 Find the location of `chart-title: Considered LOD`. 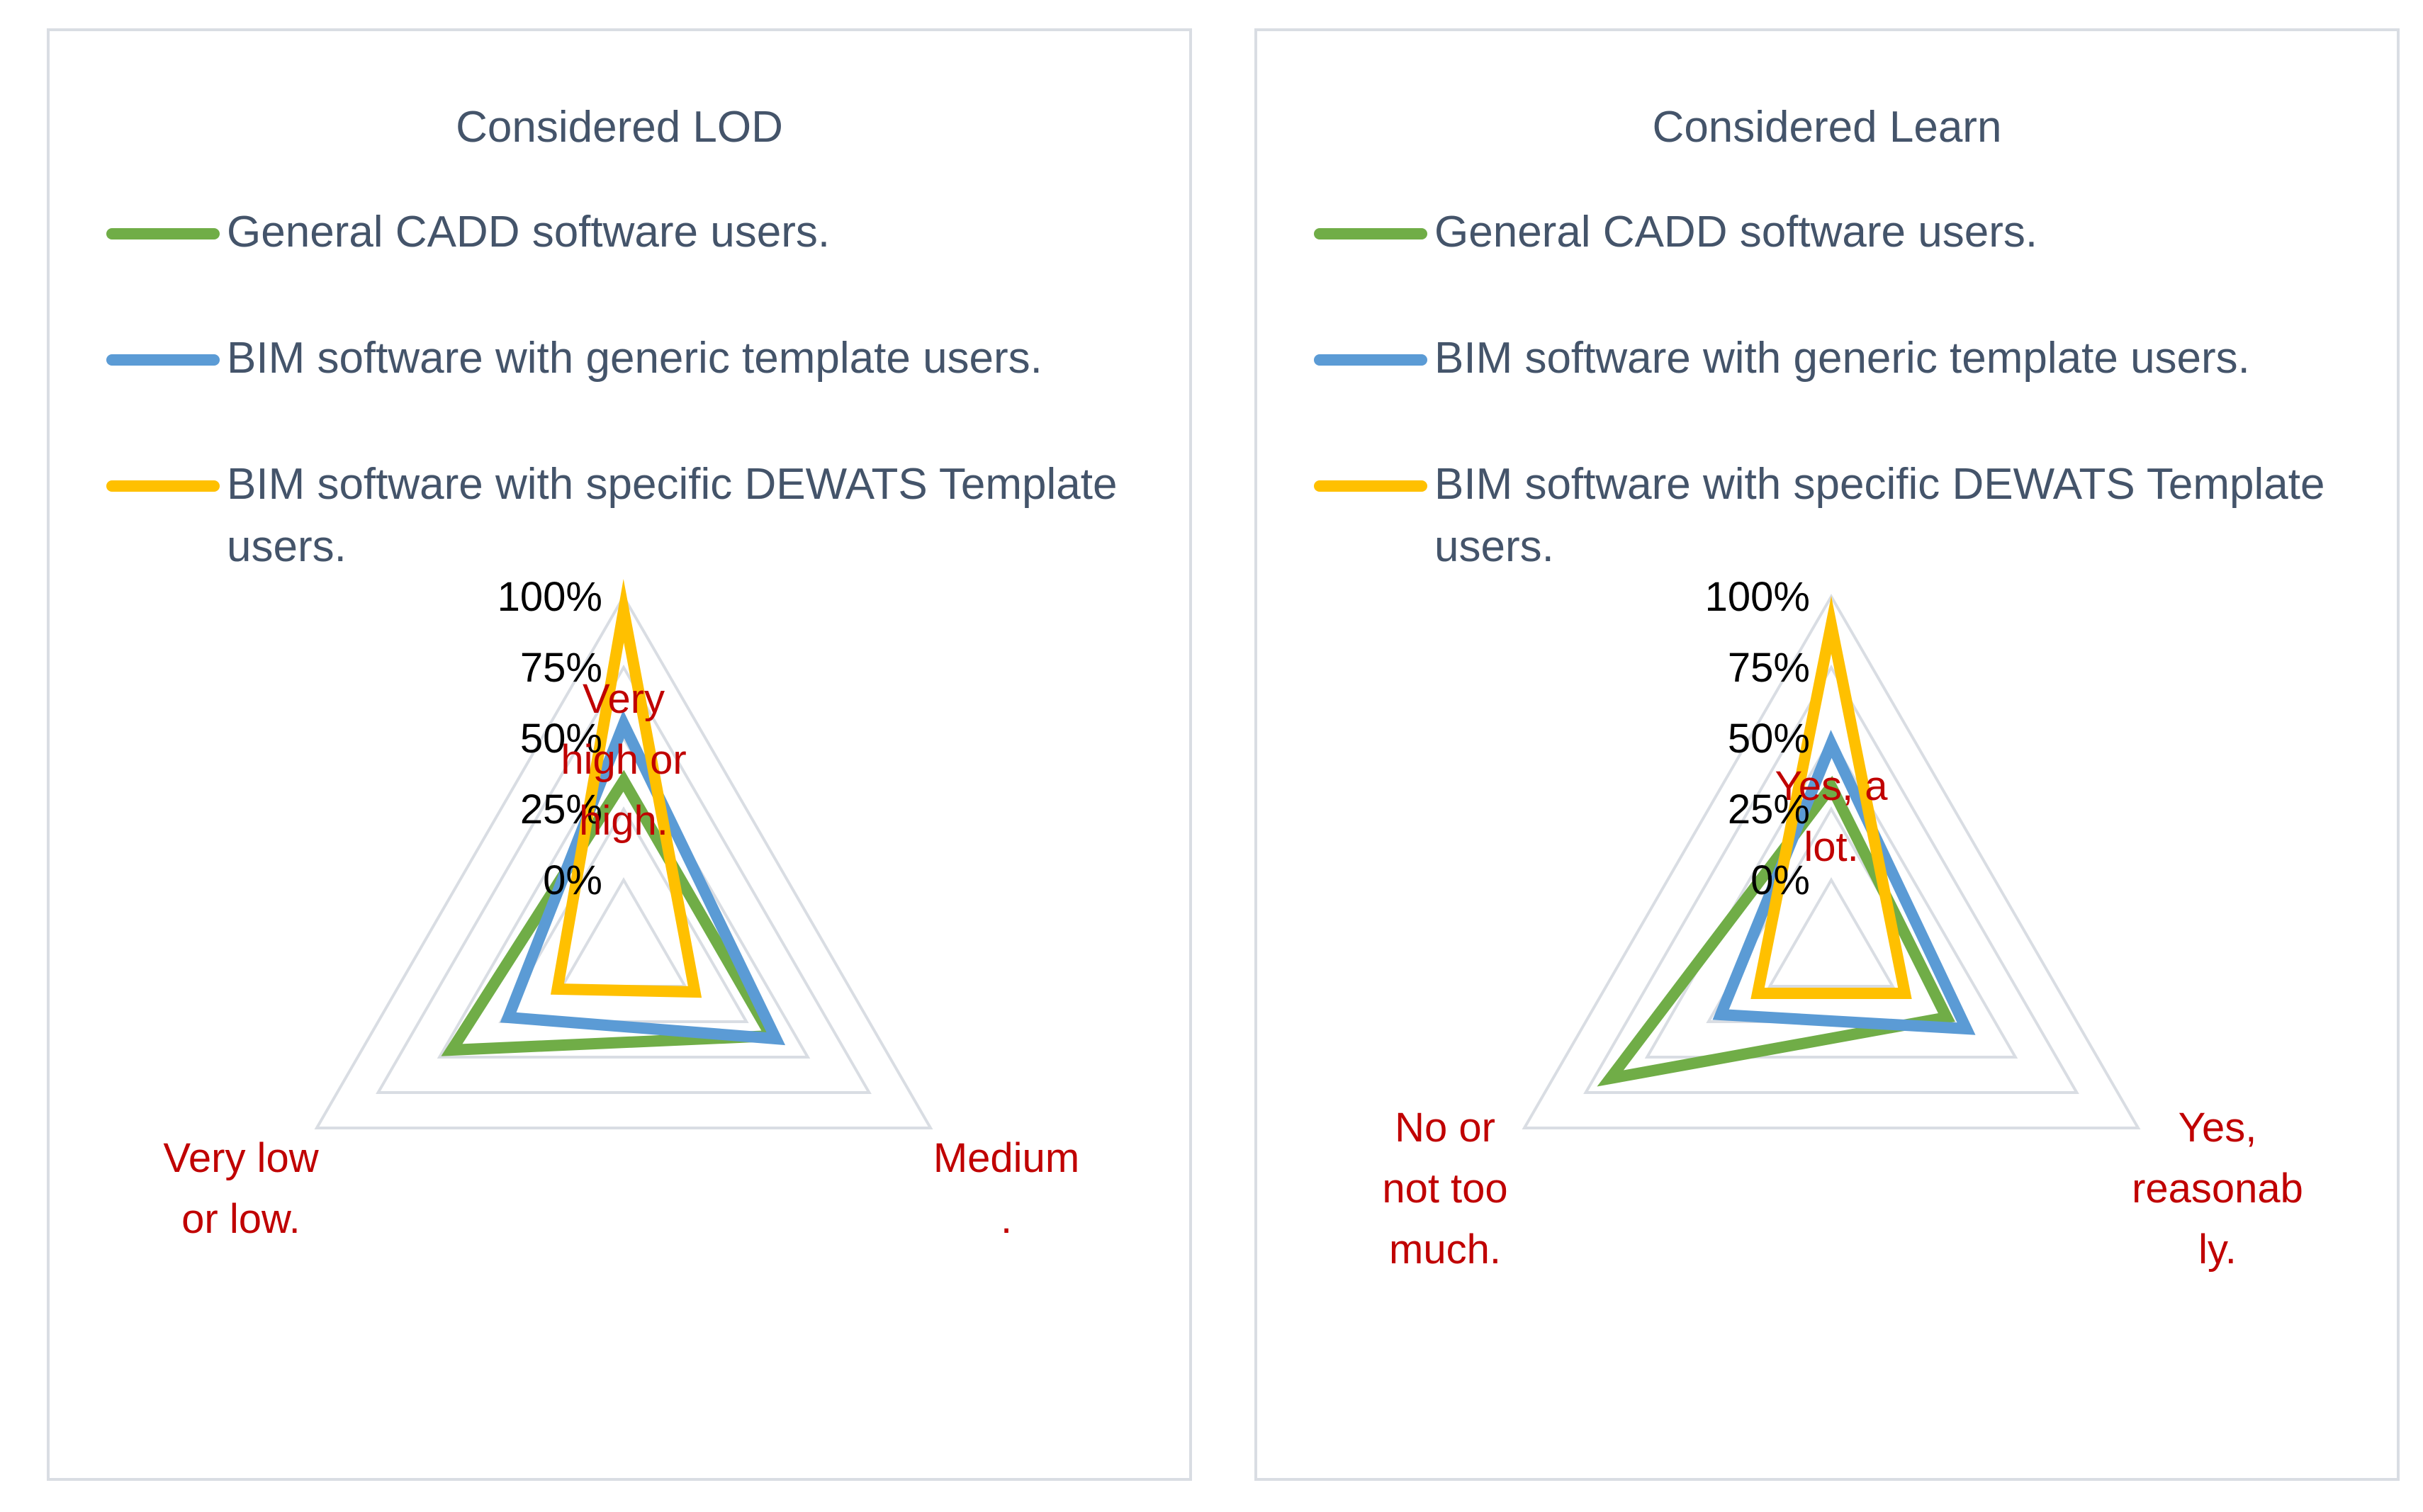

chart-title: Considered LOD is located at coordinates (619, 127).